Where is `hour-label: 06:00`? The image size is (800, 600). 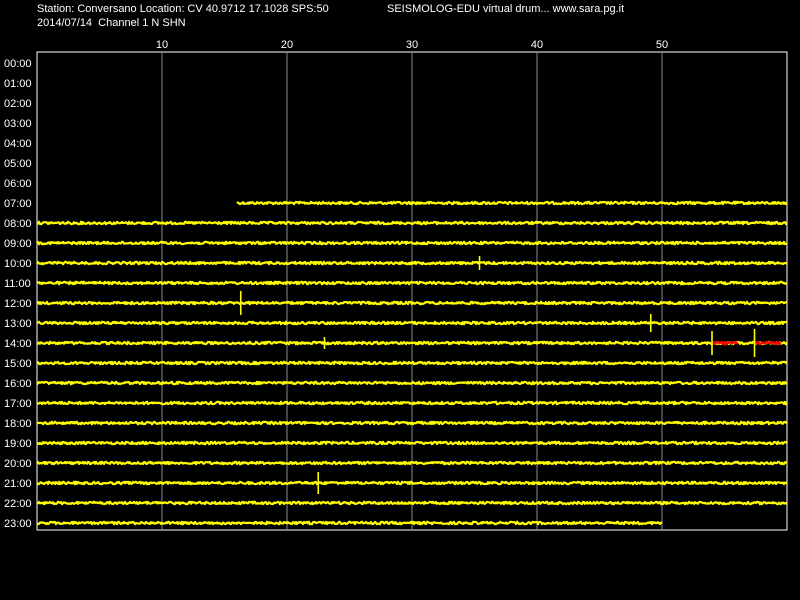
hour-label: 06:00 is located at coordinates (18, 184).